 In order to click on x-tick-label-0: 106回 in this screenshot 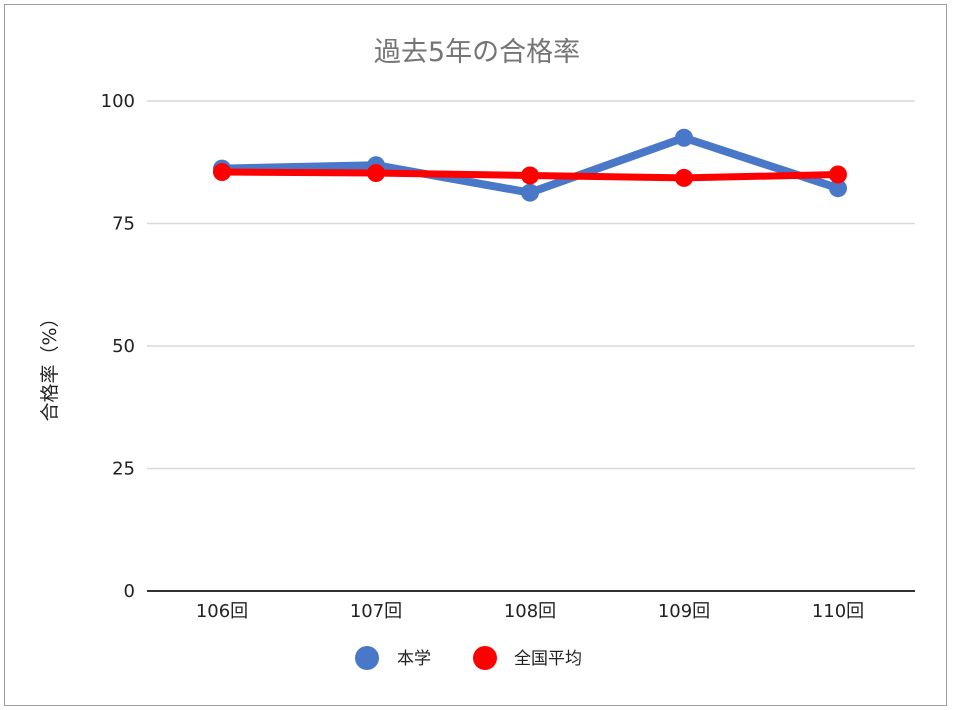, I will do `click(222, 611)`.